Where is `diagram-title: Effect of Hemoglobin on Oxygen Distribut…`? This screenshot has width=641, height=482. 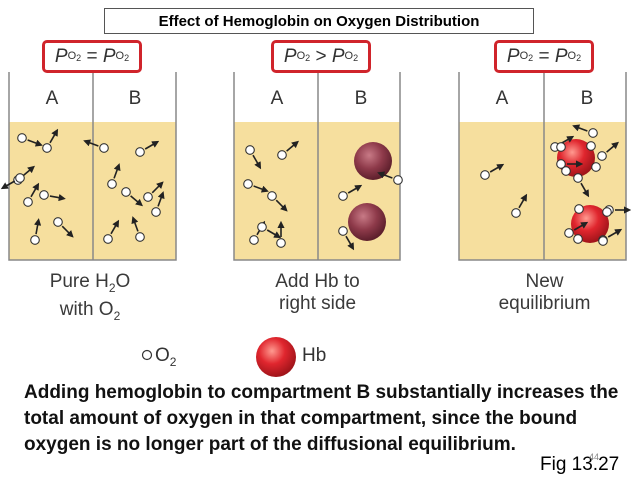
diagram-title: Effect of Hemoglobin on Oxygen Distribut… is located at coordinates (319, 21).